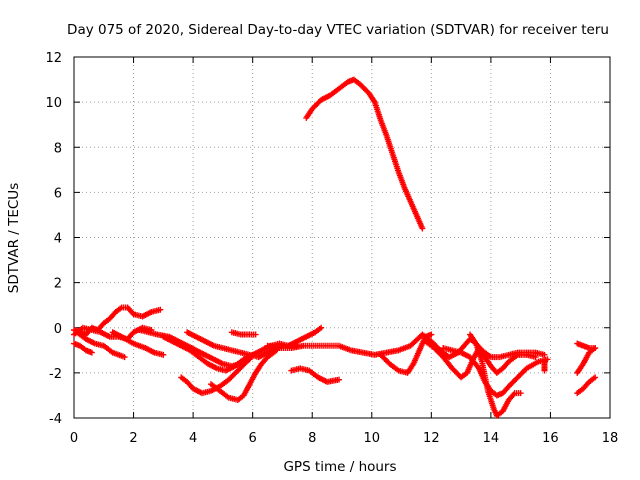 The image size is (640, 480). What do you see at coordinates (217, 374) in the screenshot?
I see `series-arc-i` at bounding box center [217, 374].